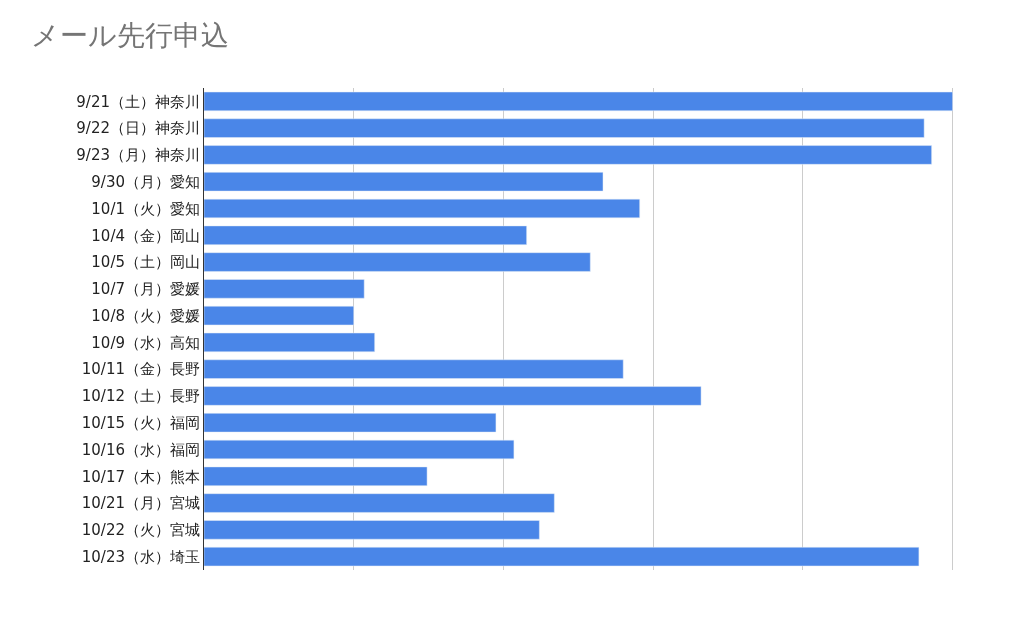  Describe the element at coordinates (140, 449) in the screenshot. I see `y-tick-label: 10/16（水）福岡` at that location.